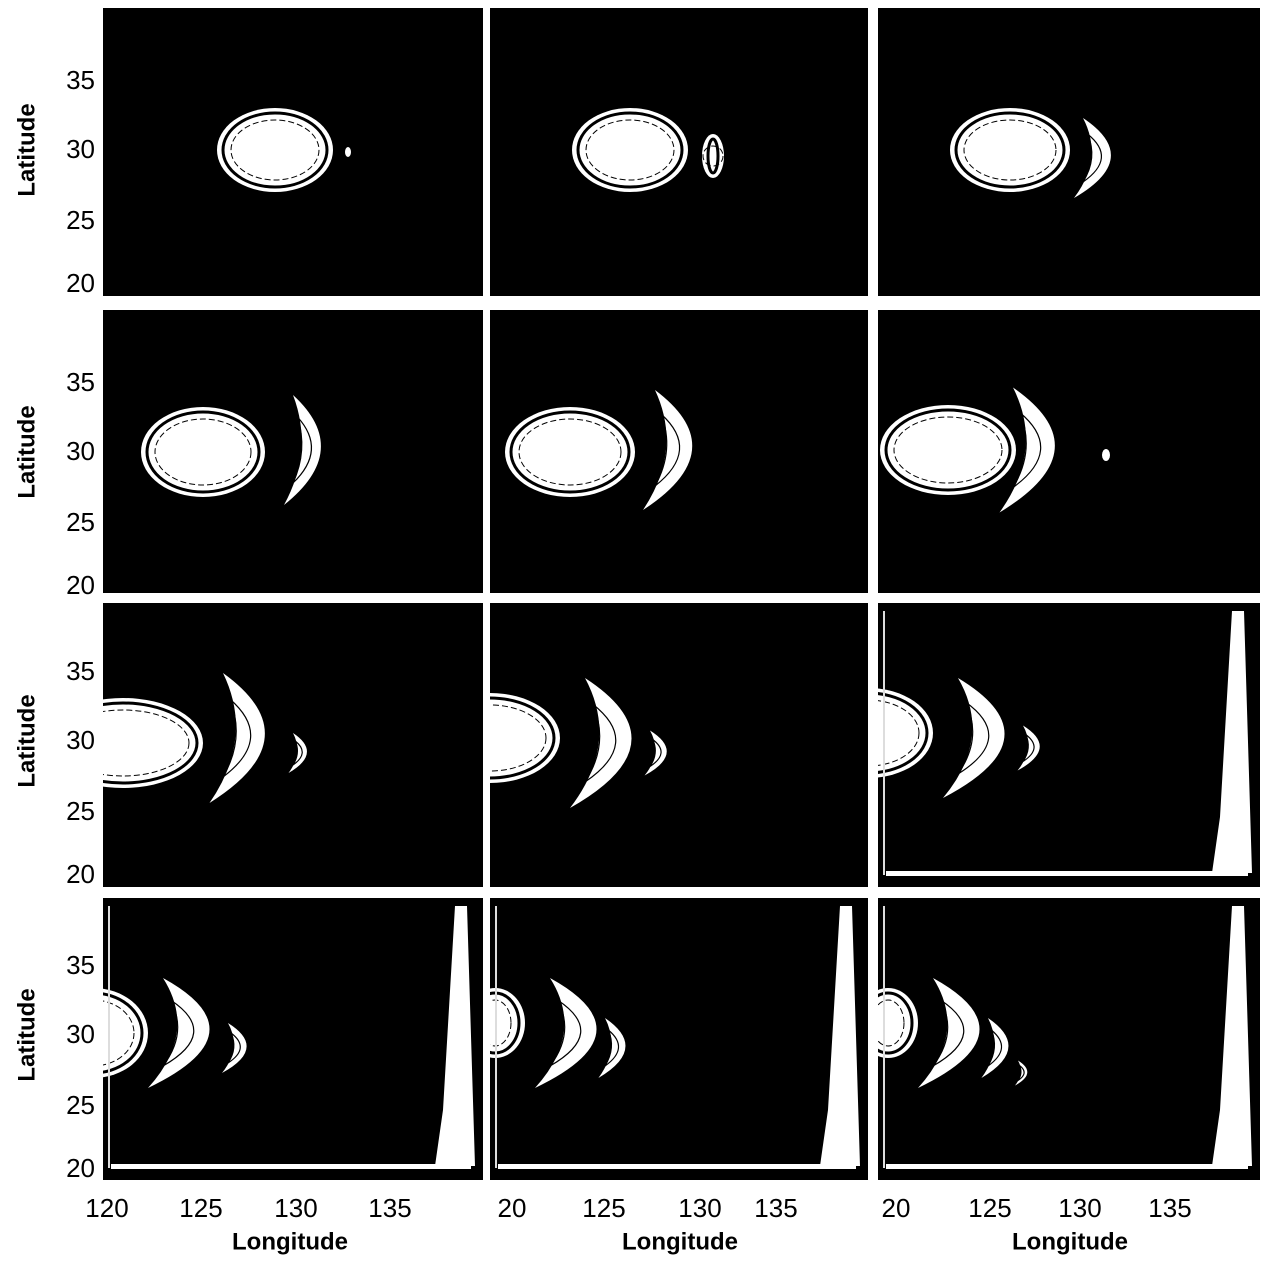 Image resolution: width=1264 pixels, height=1264 pixels. Describe the element at coordinates (348, 152) in the screenshot. I see `eddy` at that location.